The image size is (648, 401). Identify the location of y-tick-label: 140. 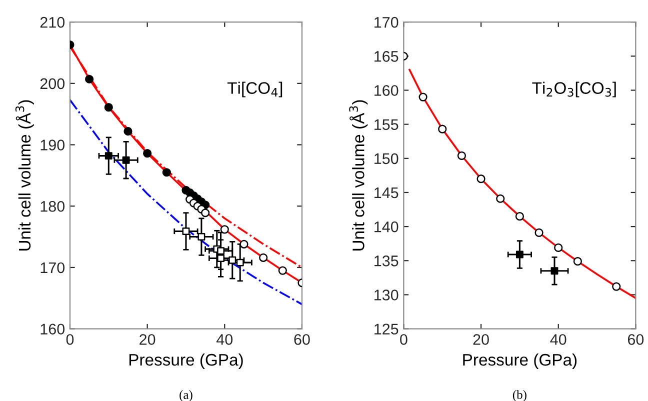
(386, 226).